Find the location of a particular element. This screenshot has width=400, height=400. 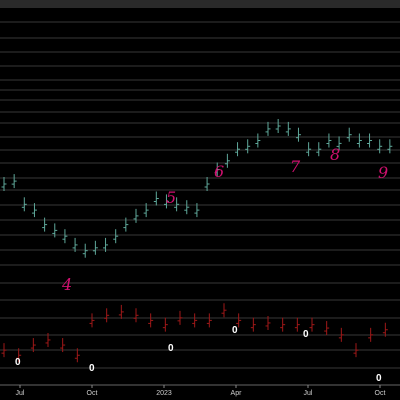

wave-label: 9 is located at coordinates (383, 172).